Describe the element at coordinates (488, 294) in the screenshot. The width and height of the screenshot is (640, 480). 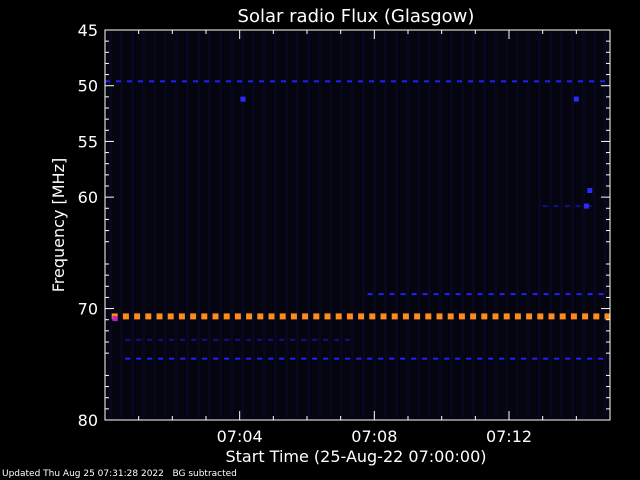
I see `band-blue-68.7mhz` at that location.